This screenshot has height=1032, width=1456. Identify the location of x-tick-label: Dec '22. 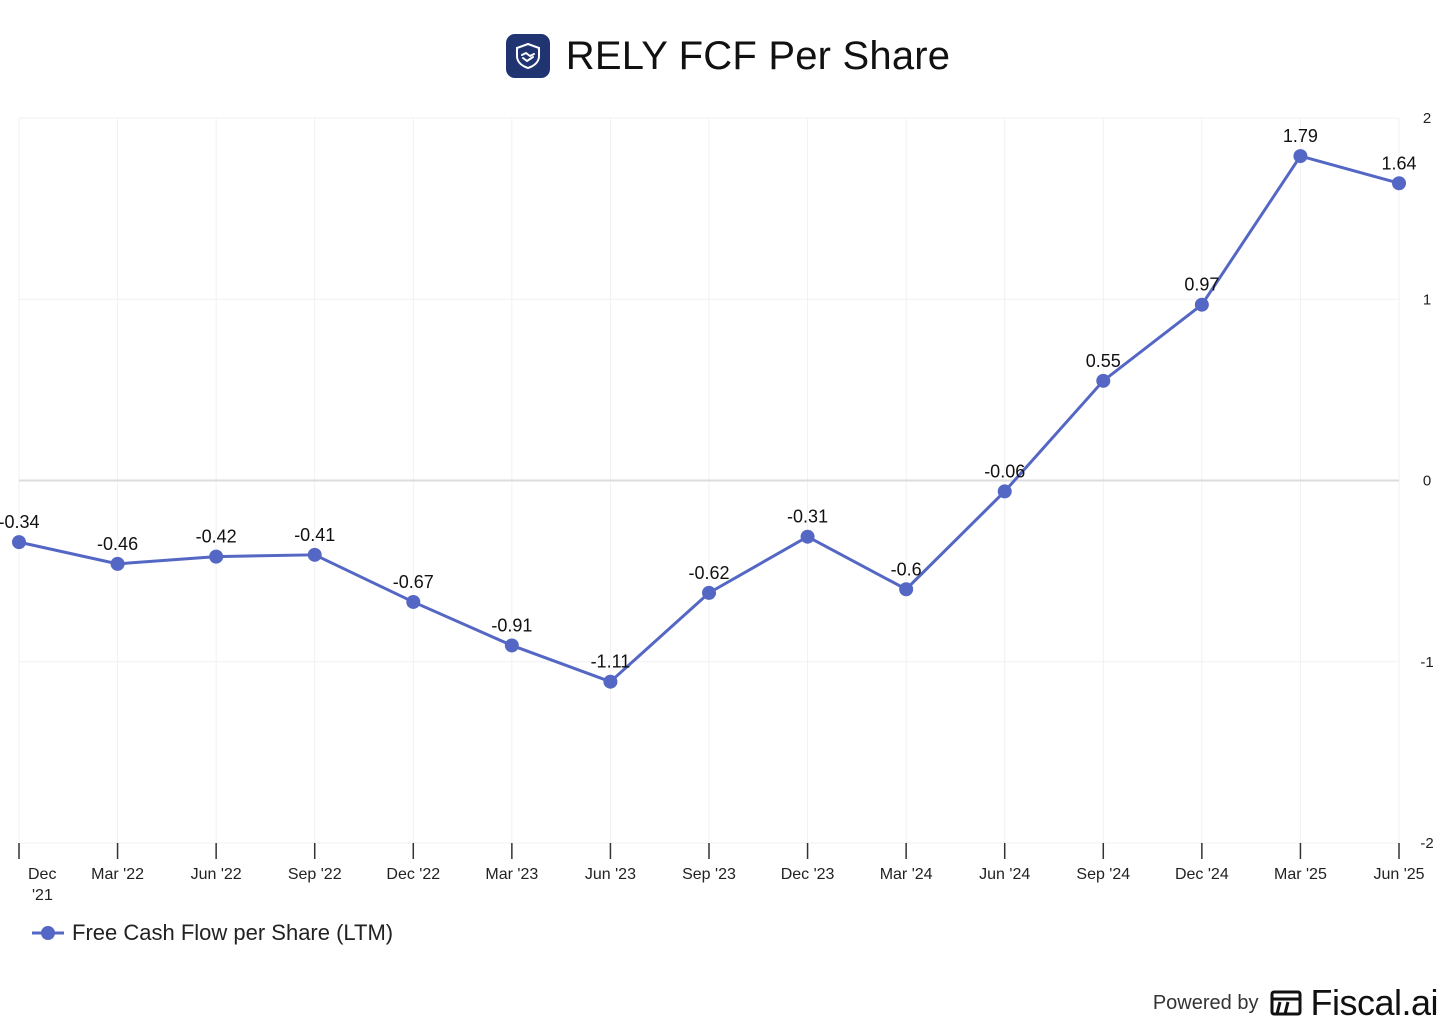
(413, 874).